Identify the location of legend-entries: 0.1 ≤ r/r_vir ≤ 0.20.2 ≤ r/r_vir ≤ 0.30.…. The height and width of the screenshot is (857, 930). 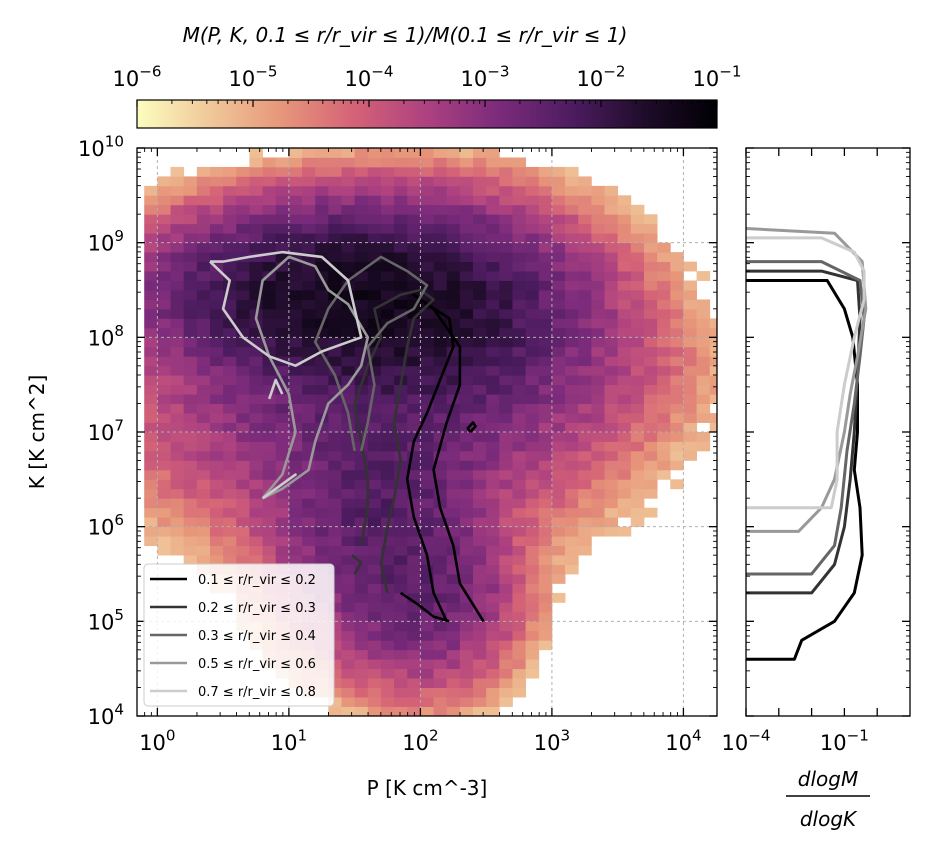
(233, 636).